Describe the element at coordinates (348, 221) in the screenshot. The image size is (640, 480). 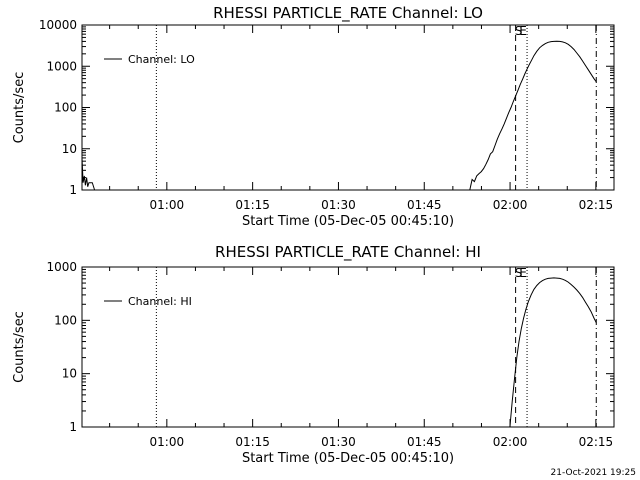
I see `lo-x-axis-label: Start Time (05-Dec-05 00:45:10)` at that location.